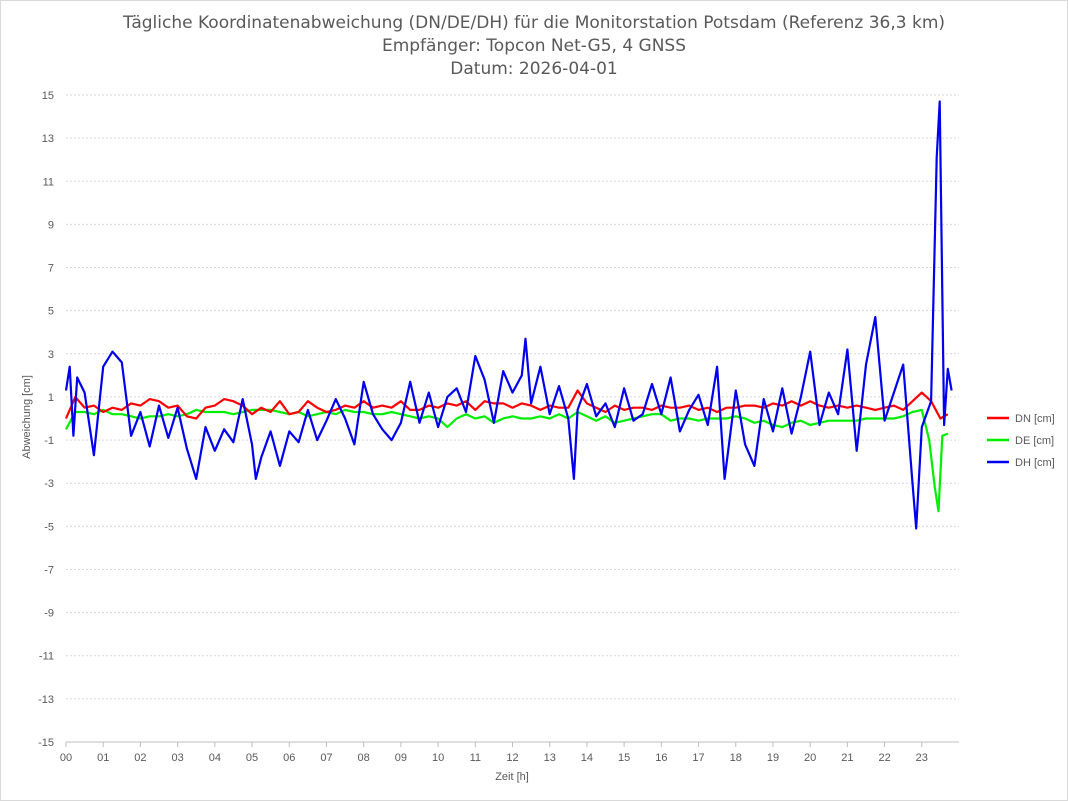  What do you see at coordinates (46, 743) in the screenshot?
I see `y-tick-label: -15` at bounding box center [46, 743].